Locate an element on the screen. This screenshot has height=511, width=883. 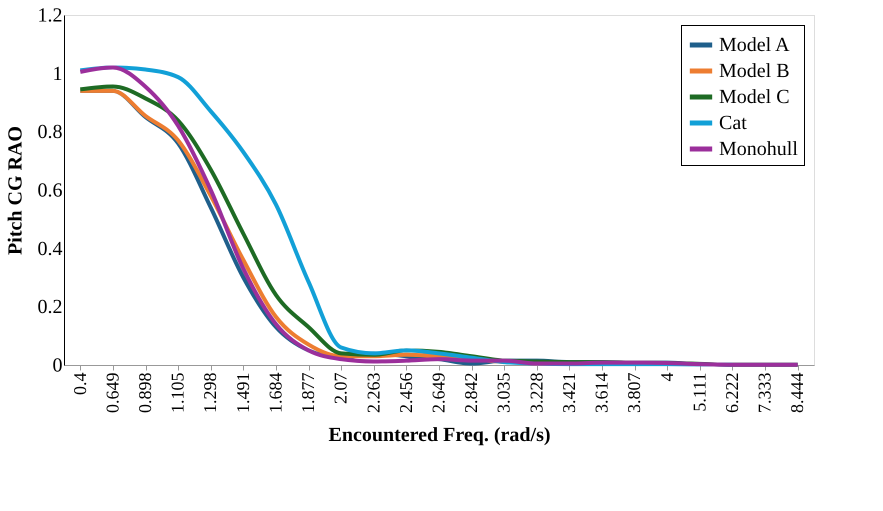
x-tick-label: 3.614 is located at coordinates (602, 392).